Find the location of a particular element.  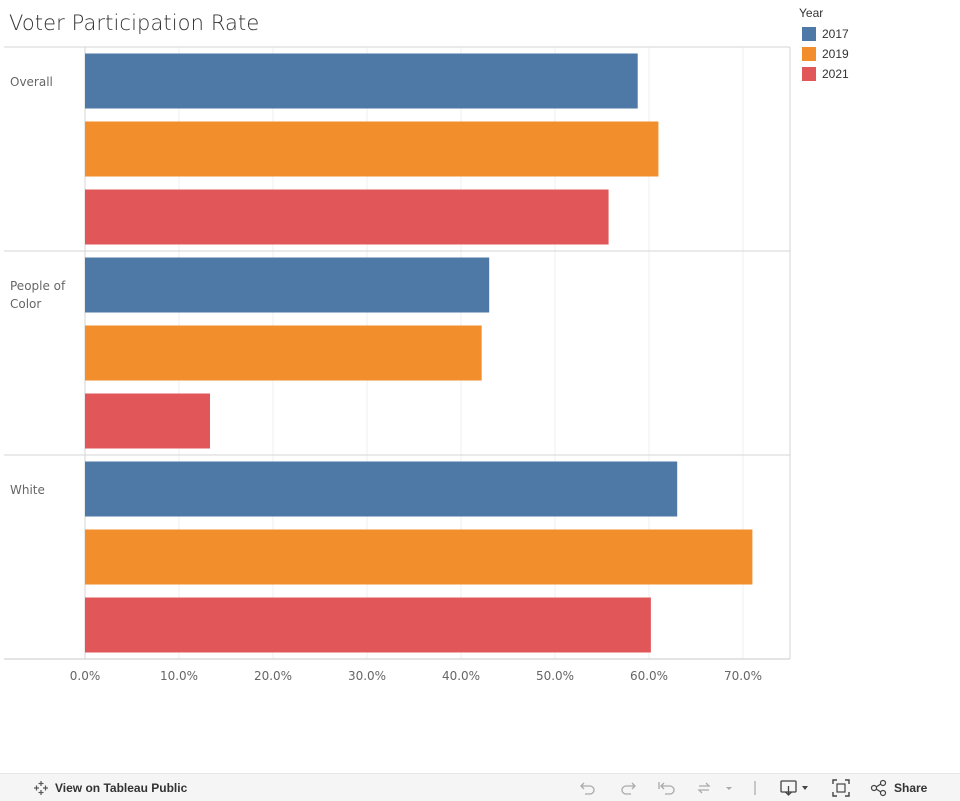

x-tick-label-0: 0.0% is located at coordinates (85, 676).